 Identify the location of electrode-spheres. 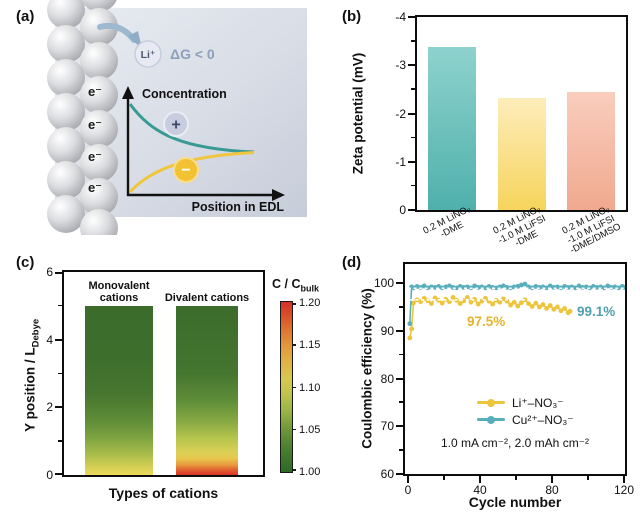
(82, 117).